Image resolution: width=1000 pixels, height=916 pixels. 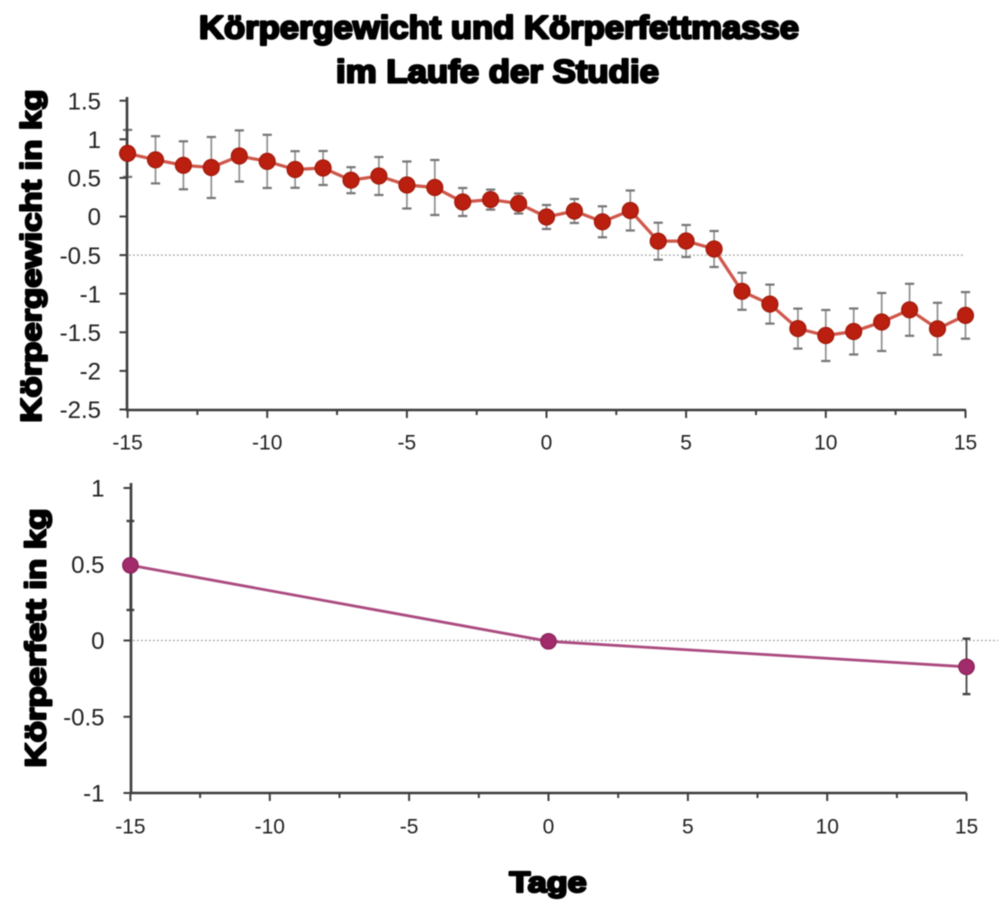 What do you see at coordinates (84, 101) in the screenshot?
I see `svg-text: 1.5` at bounding box center [84, 101].